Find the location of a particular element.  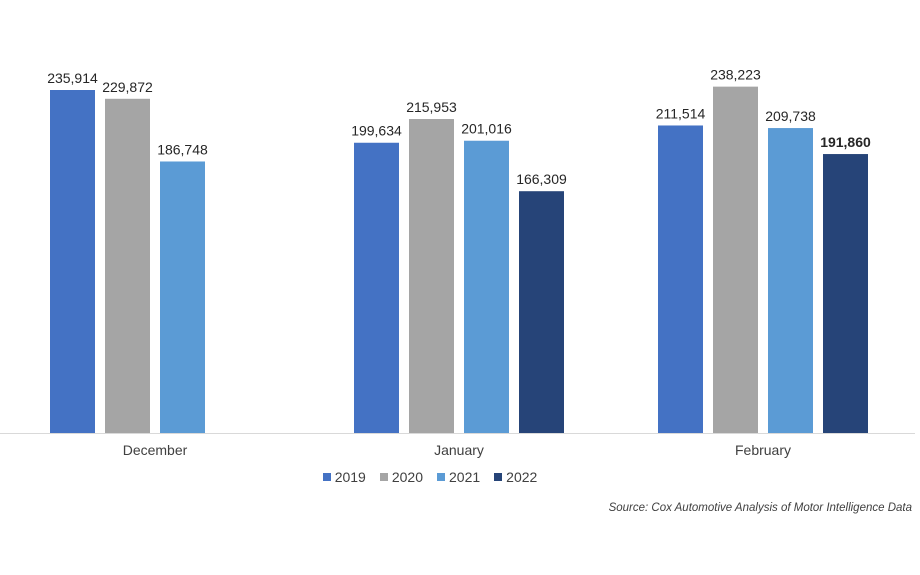

bar-2021-february is located at coordinates (790, 280).